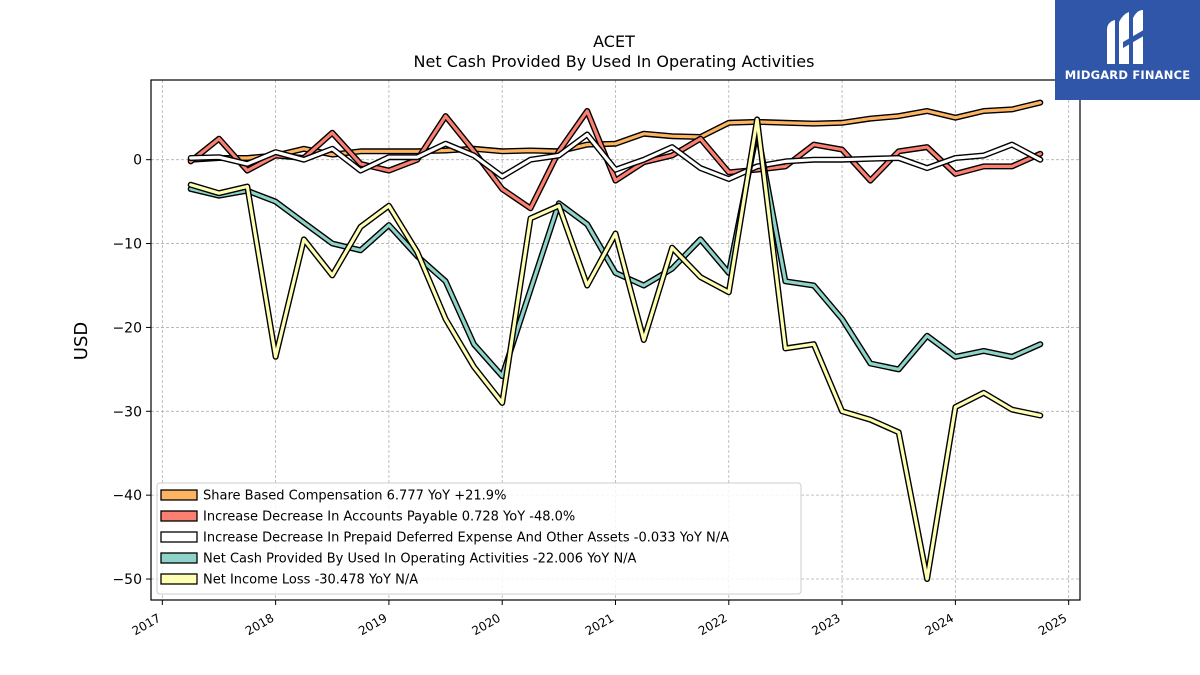 The image size is (1200, 675). Describe the element at coordinates (137, 161) in the screenshot. I see `y-tick-label: 0` at that location.